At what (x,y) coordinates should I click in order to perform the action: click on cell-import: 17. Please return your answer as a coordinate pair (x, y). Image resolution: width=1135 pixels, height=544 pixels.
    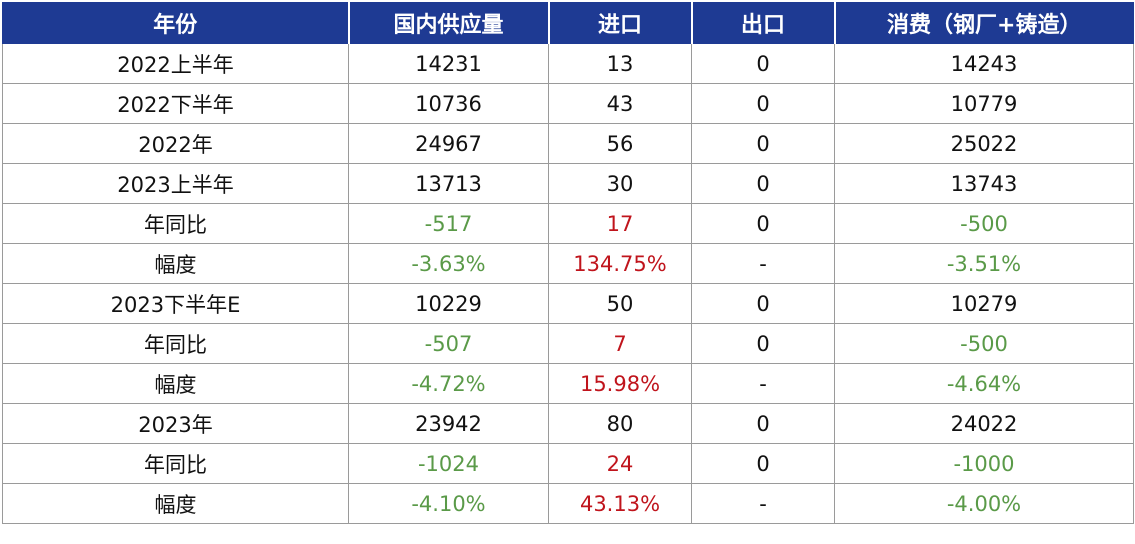
    Looking at the image, I should click on (620, 223).